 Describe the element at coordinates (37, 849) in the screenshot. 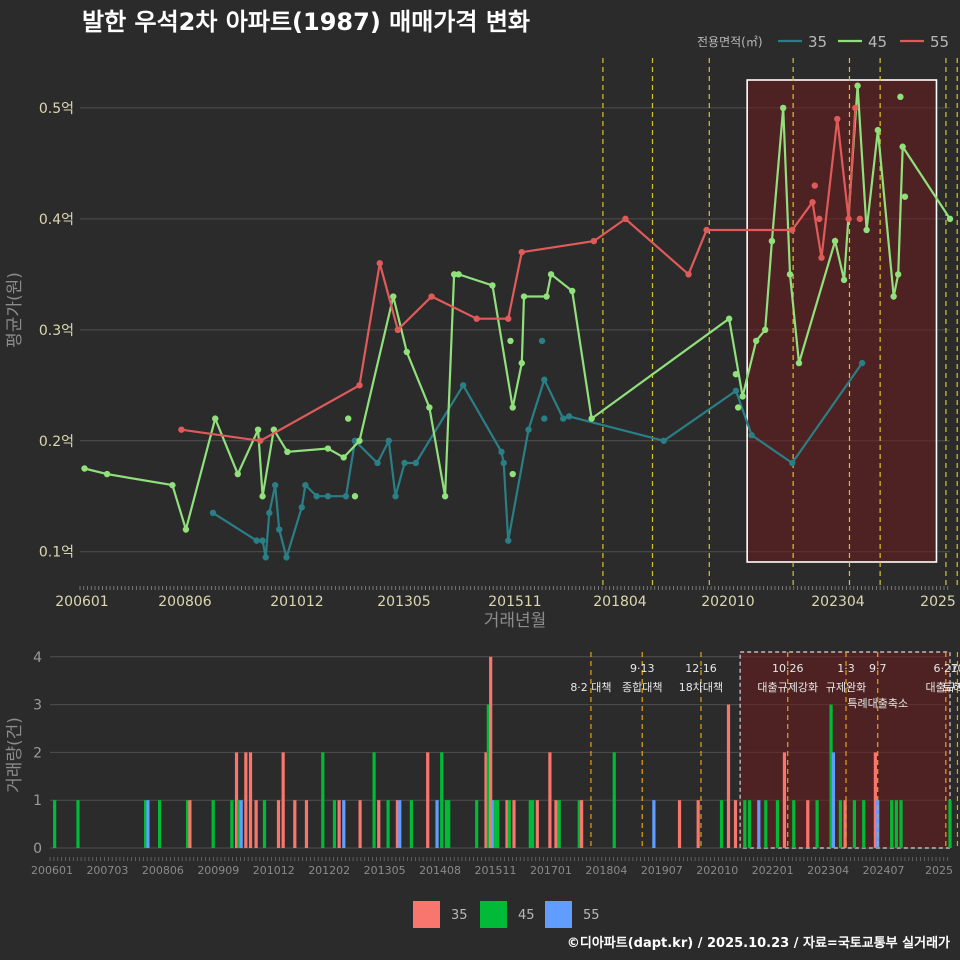

I see `y-tick-label: 0` at that location.